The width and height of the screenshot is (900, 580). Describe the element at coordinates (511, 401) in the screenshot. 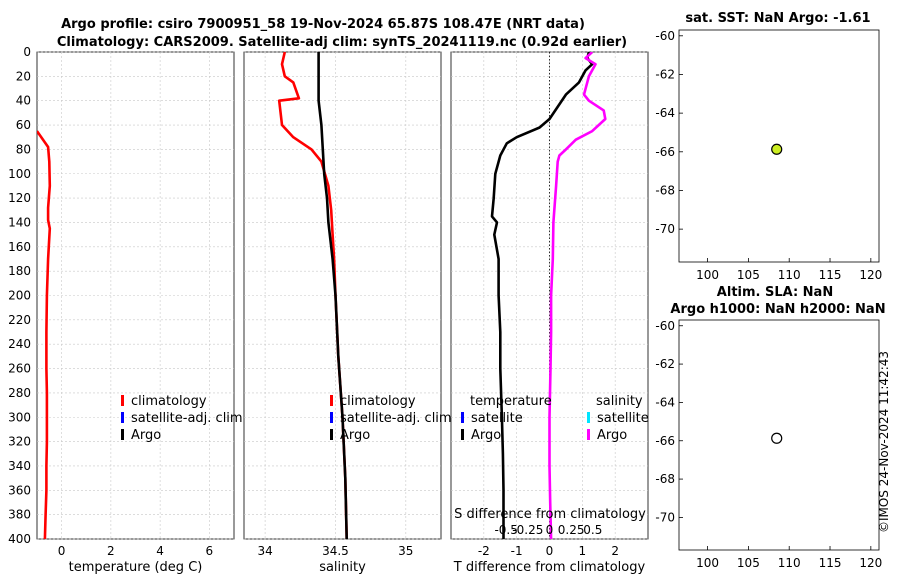

I see `legend-title-temperature: temperature` at that location.